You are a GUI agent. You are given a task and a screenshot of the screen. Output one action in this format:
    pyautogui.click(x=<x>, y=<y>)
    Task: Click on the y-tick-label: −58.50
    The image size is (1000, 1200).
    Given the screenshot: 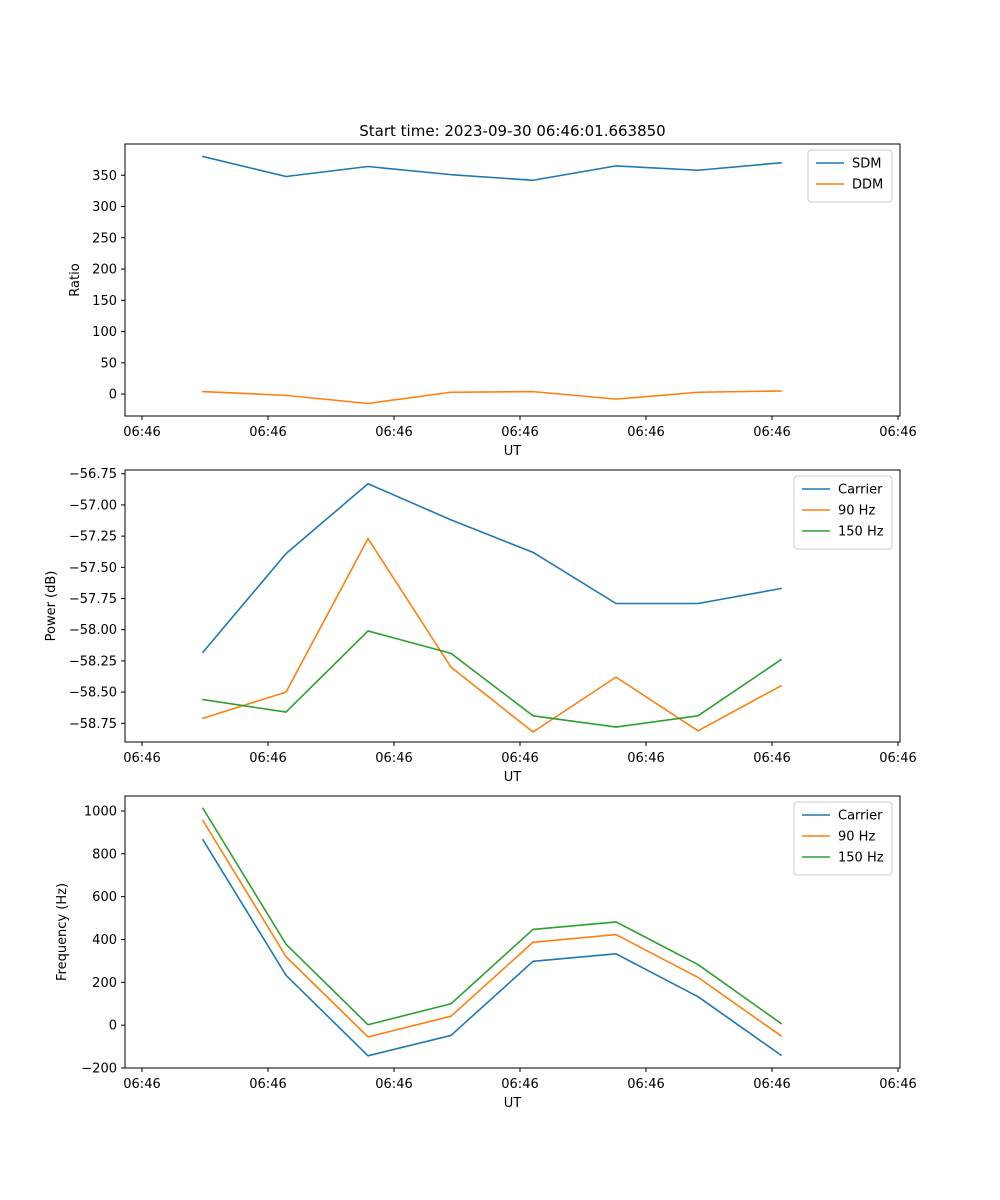 What is the action you would take?
    pyautogui.click(x=93, y=693)
    